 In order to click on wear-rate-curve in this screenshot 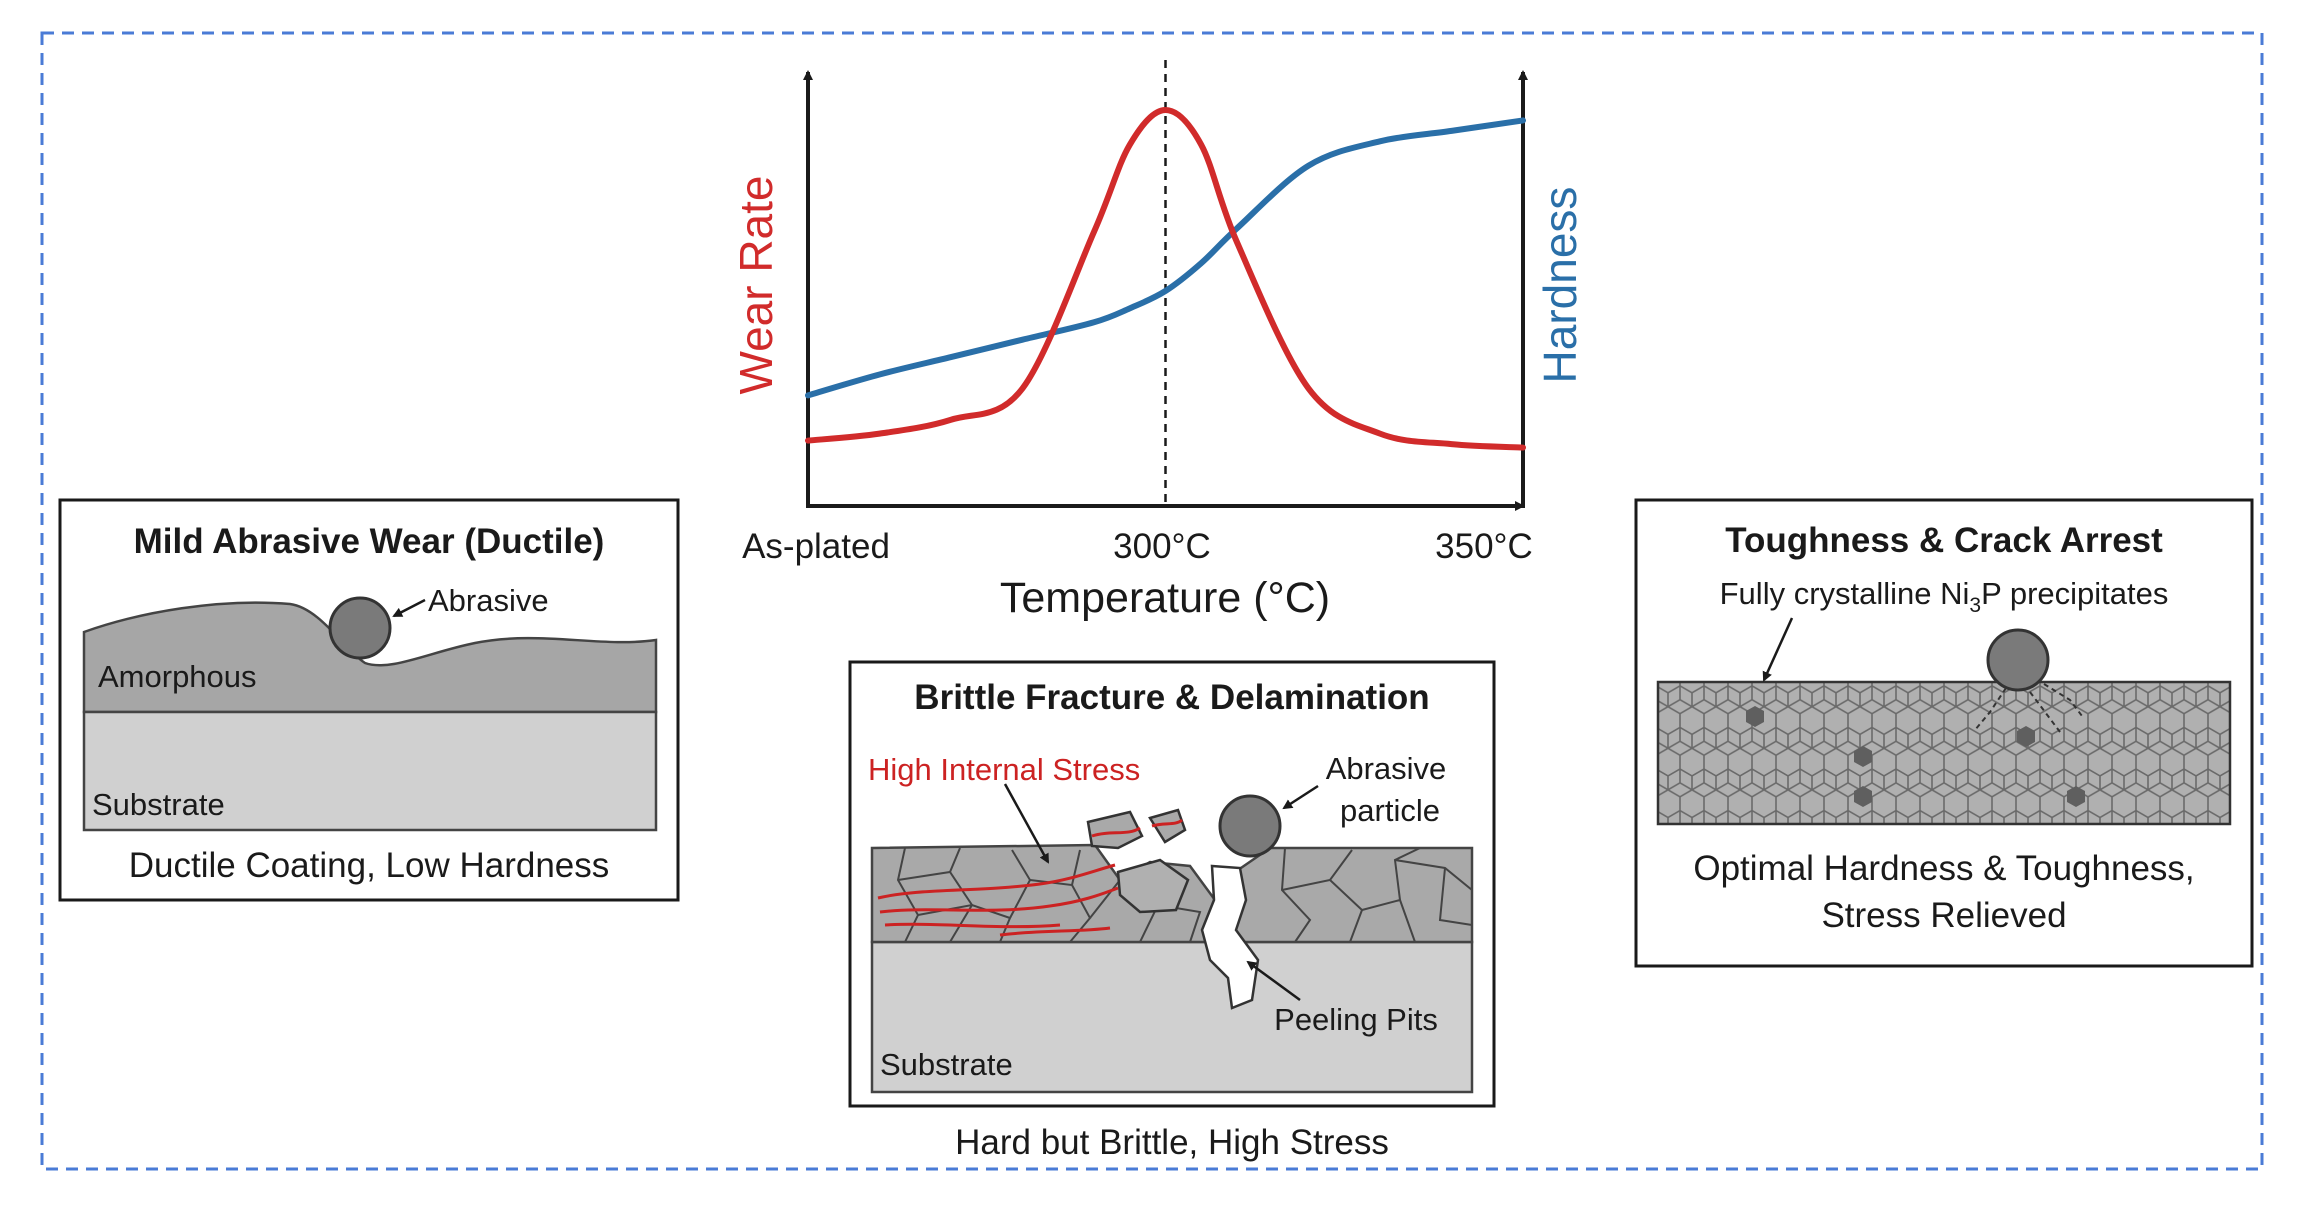, I will do `click(1165, 278)`.